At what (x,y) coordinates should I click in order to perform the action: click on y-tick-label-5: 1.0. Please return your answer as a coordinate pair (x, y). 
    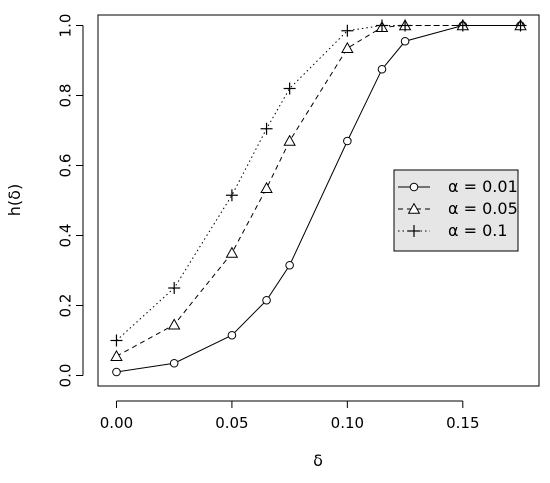
    Looking at the image, I should click on (66, 26).